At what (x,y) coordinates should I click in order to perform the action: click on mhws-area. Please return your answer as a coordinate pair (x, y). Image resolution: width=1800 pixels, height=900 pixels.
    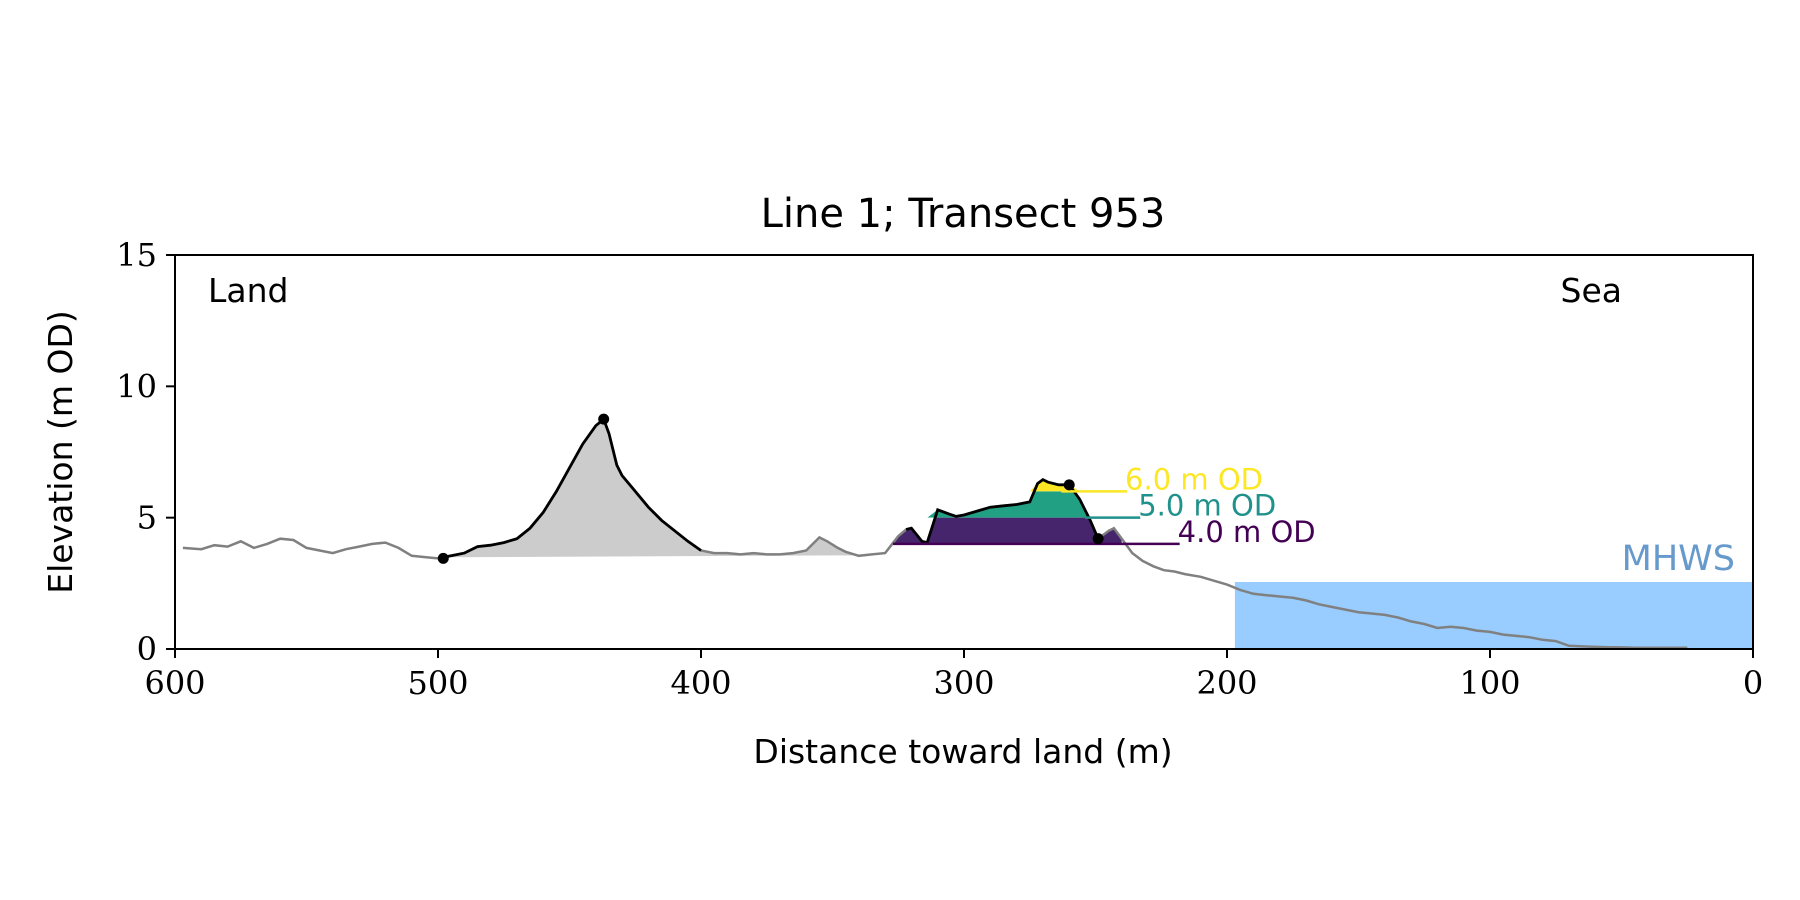
    Looking at the image, I should click on (1493, 615).